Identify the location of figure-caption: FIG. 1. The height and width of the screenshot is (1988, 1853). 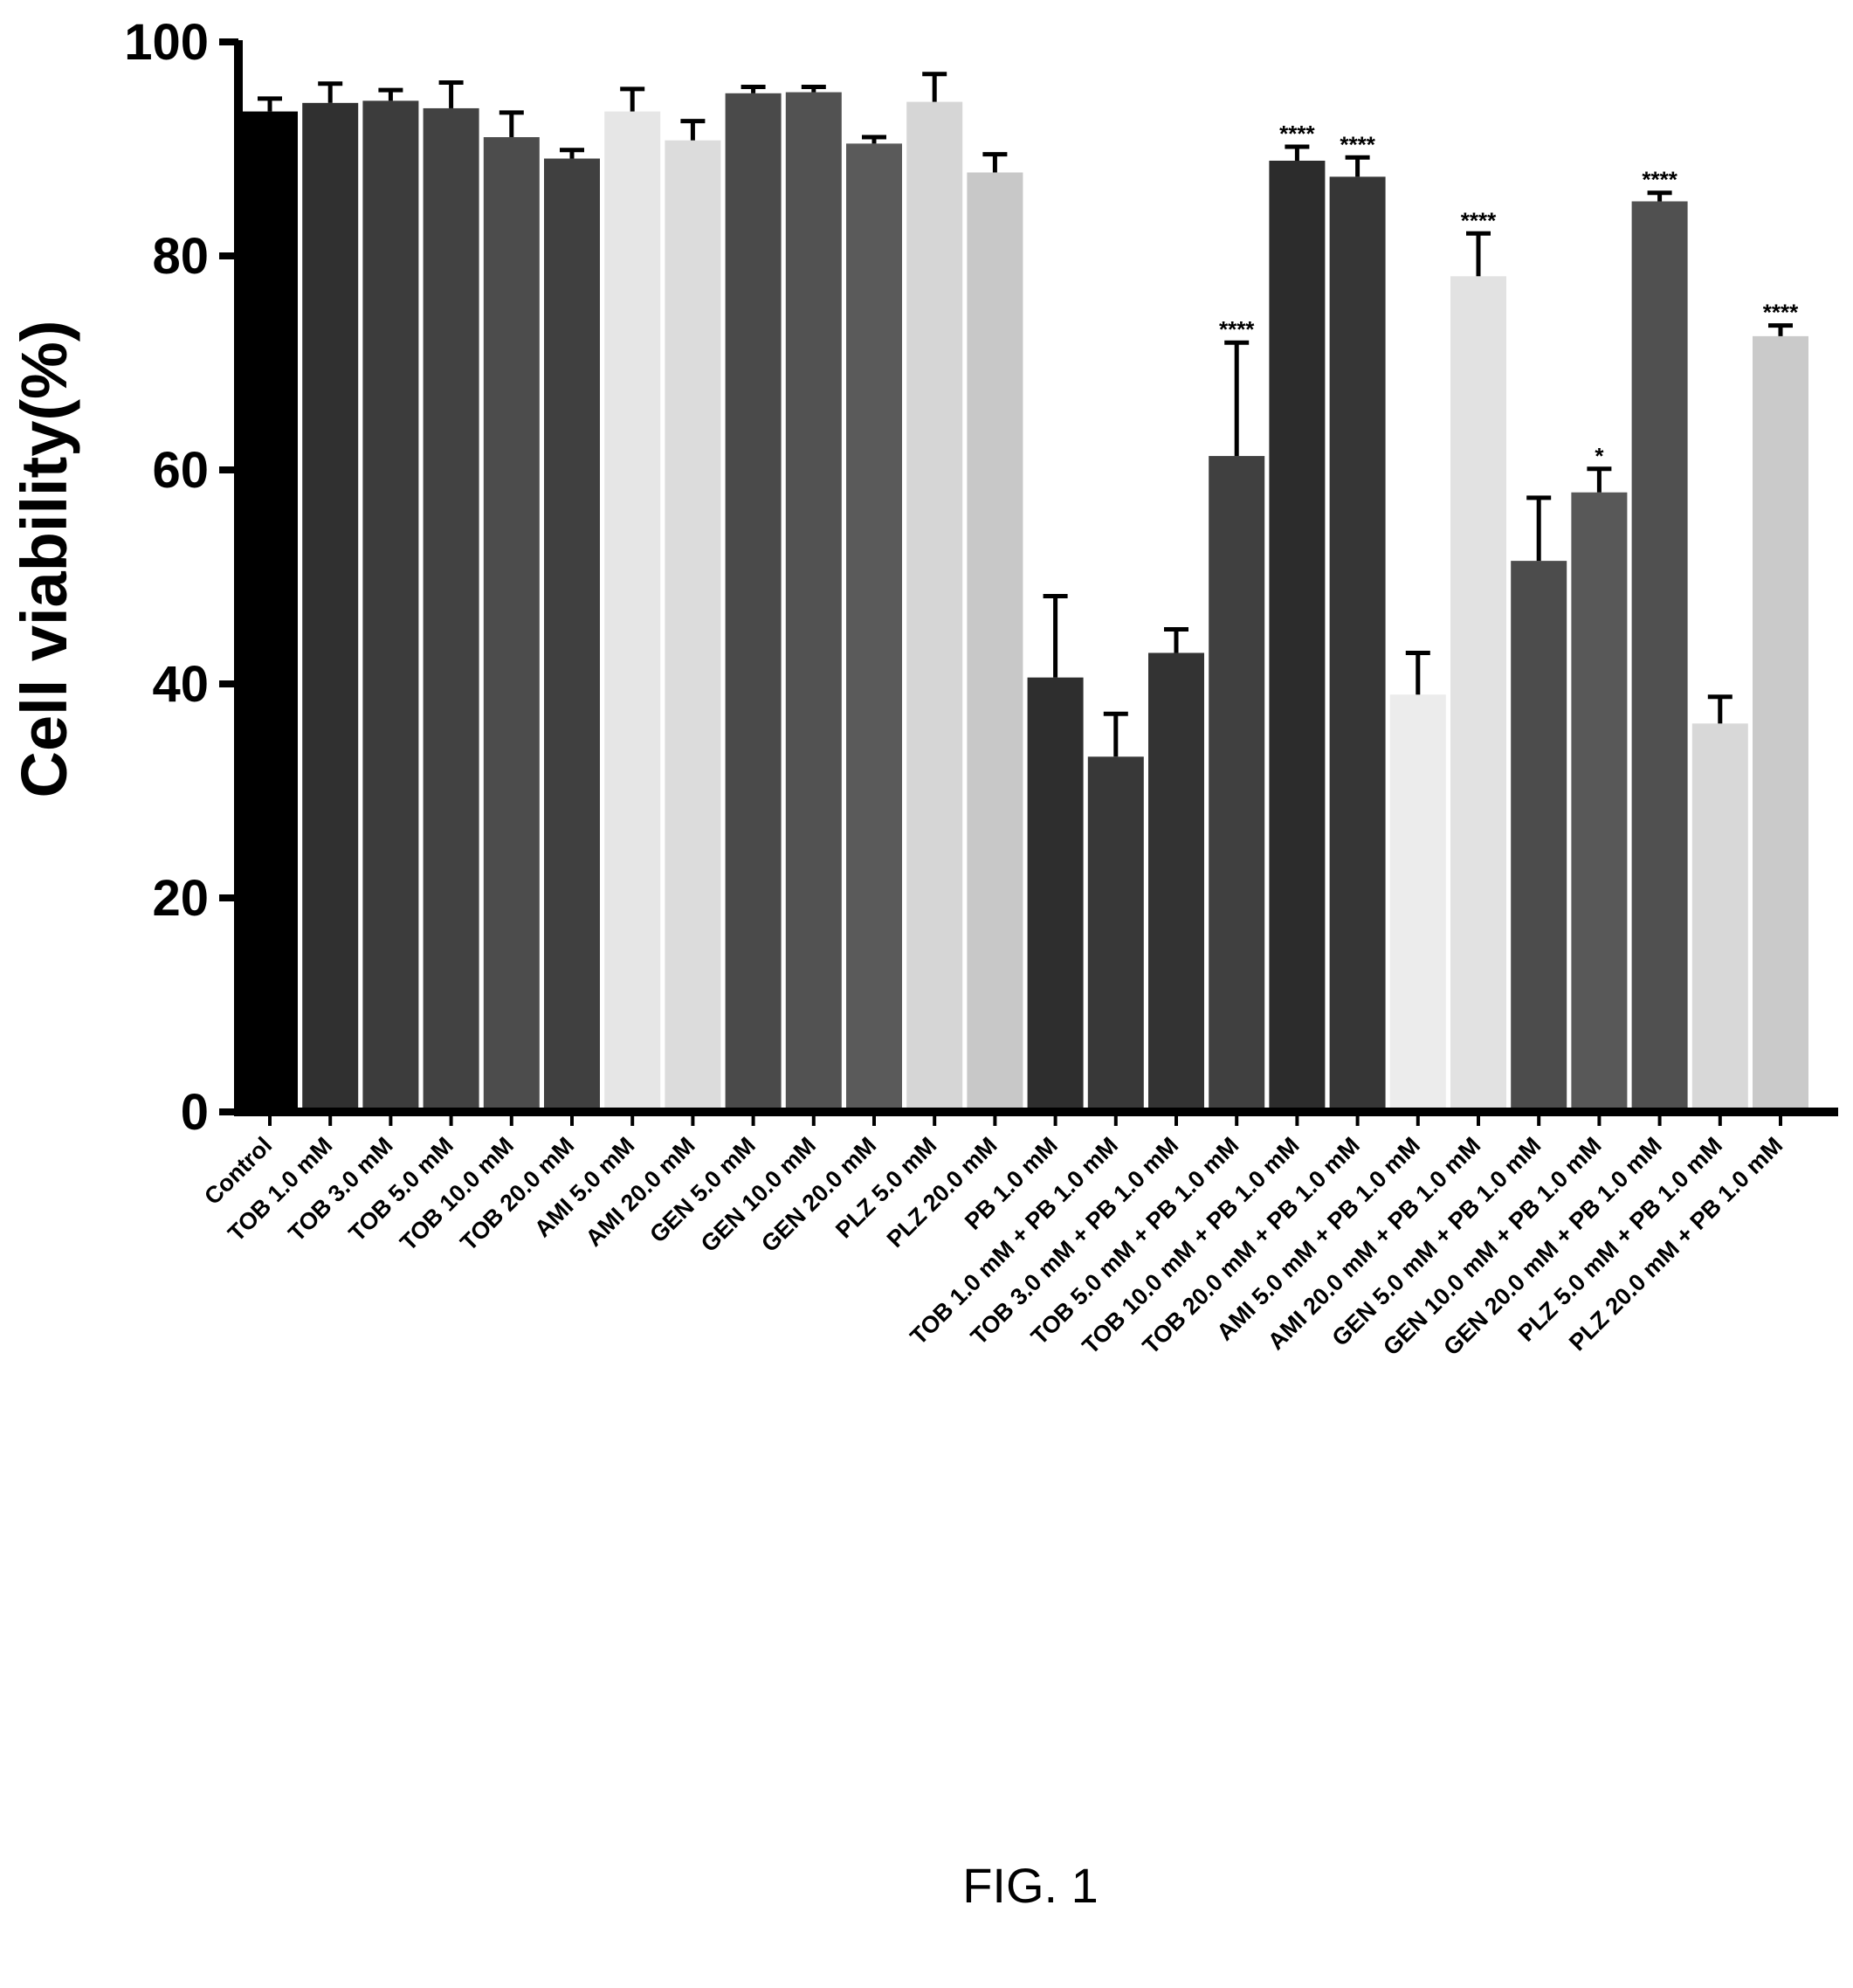
(1031, 1886).